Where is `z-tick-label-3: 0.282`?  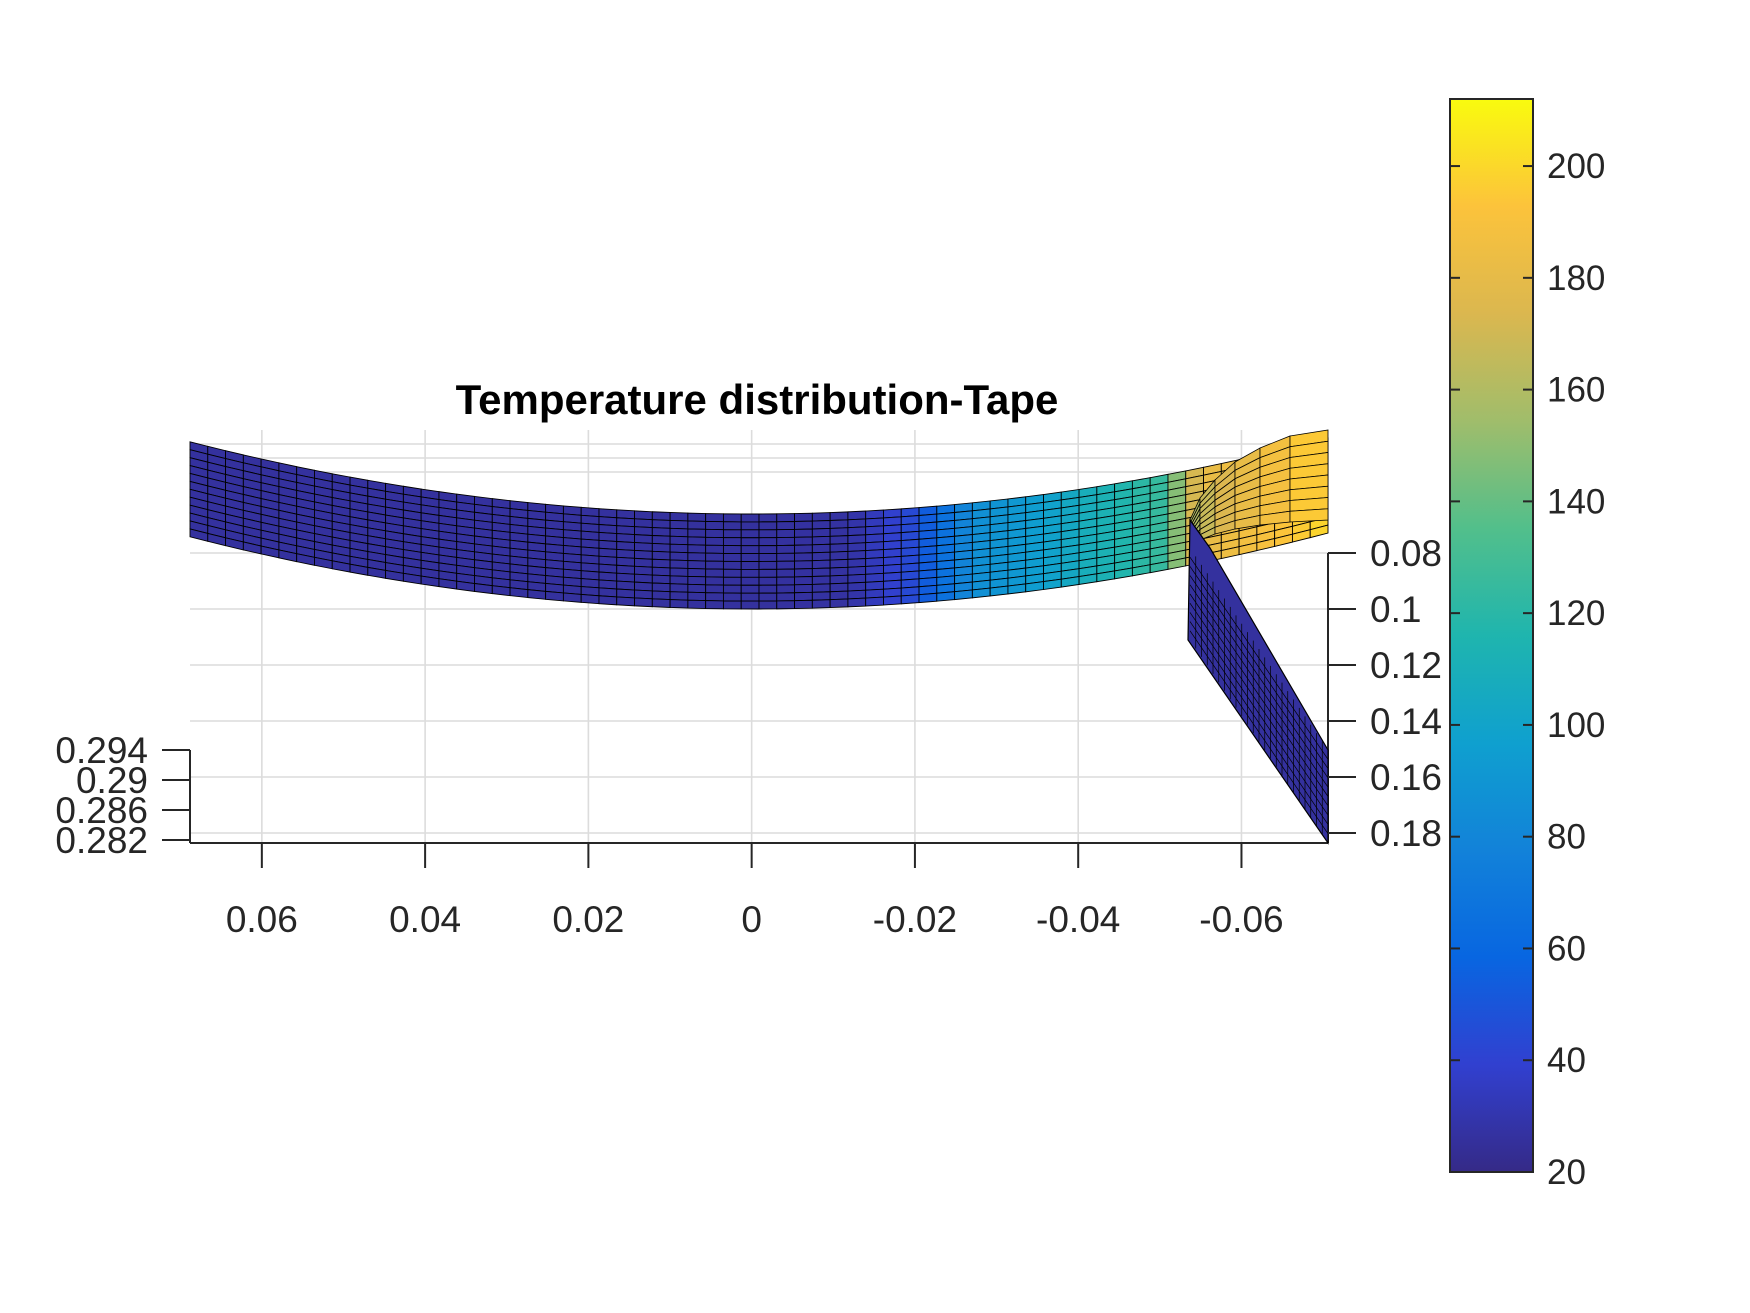 z-tick-label-3: 0.282 is located at coordinates (101, 840).